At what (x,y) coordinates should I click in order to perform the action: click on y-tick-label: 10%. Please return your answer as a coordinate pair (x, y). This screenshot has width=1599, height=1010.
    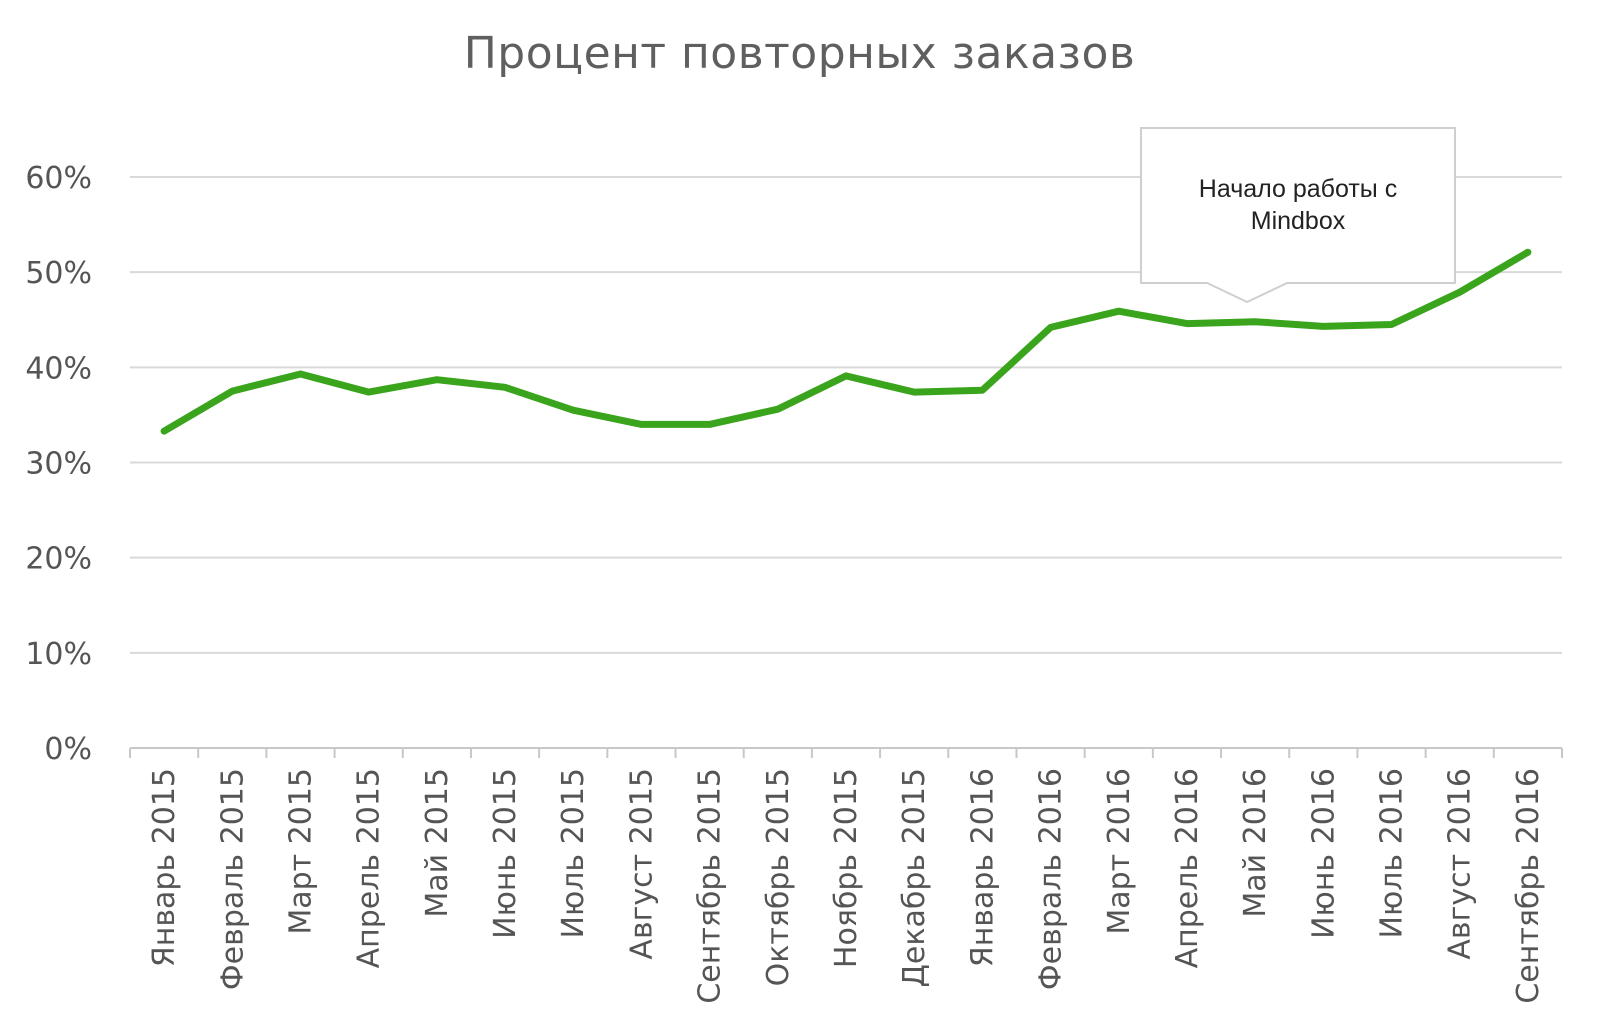
    Looking at the image, I should click on (58, 654).